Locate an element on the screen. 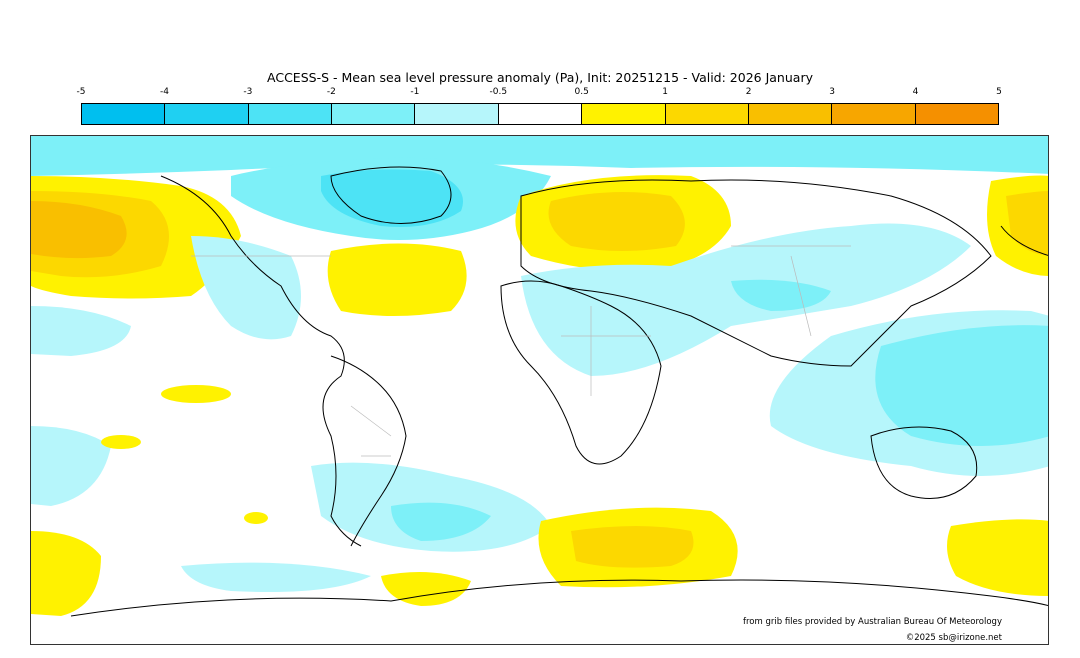  colorbar-tick-label: -5 is located at coordinates (81, 92).